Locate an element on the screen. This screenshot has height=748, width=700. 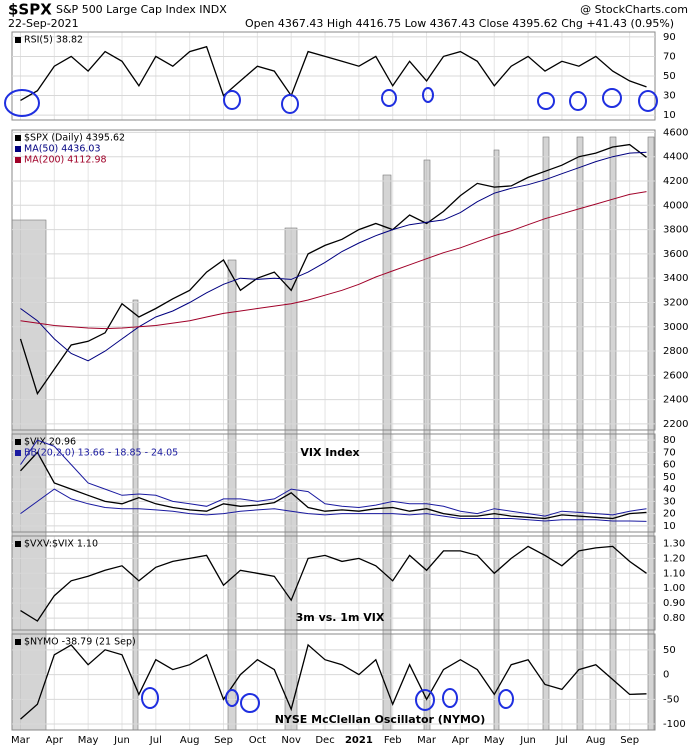
legend-label: RSI(5) 38.82 is located at coordinates (53, 40).